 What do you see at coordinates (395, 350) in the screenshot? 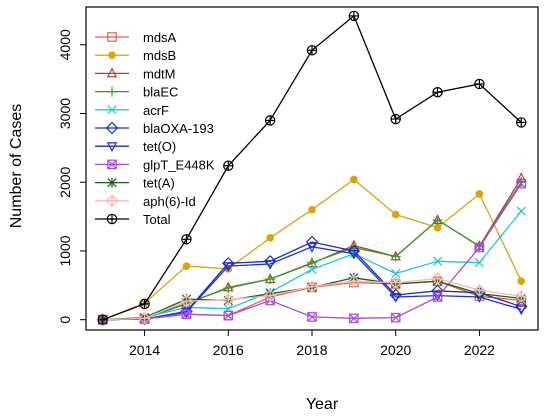
I see `x-tick-label: 2020` at bounding box center [395, 350].